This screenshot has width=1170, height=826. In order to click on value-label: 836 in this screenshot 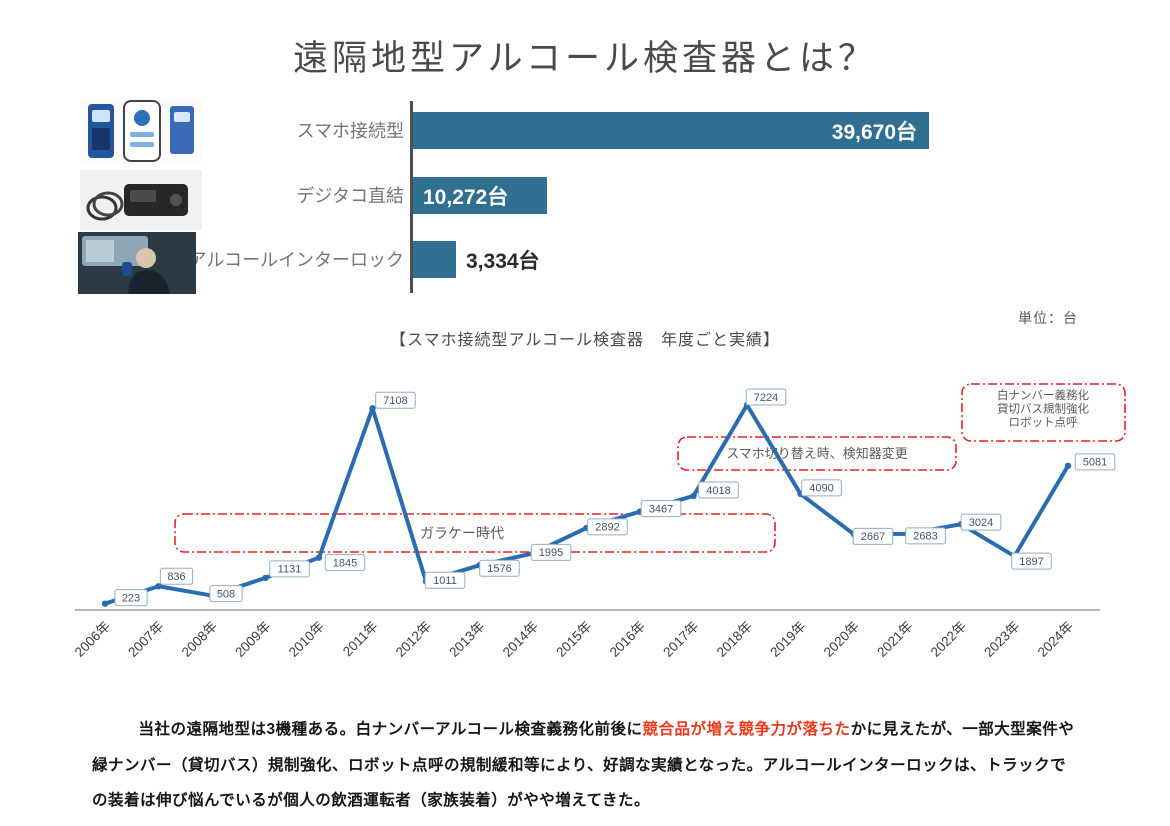, I will do `click(176, 577)`.